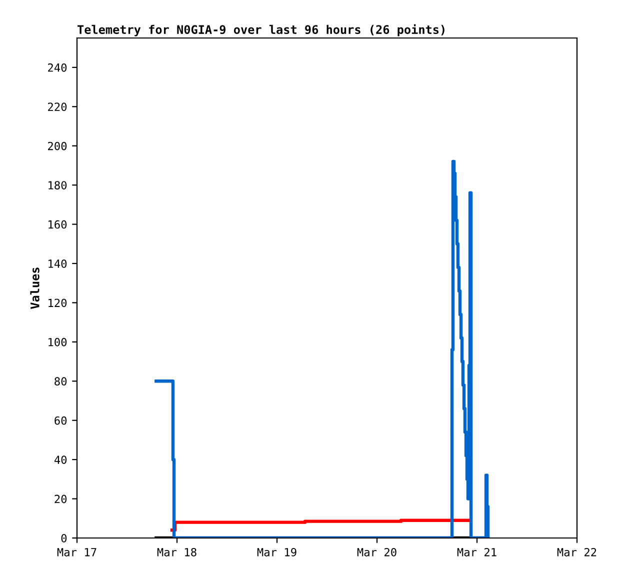  What do you see at coordinates (57, 185) in the screenshot?
I see `y-tick-label: 180` at bounding box center [57, 185].